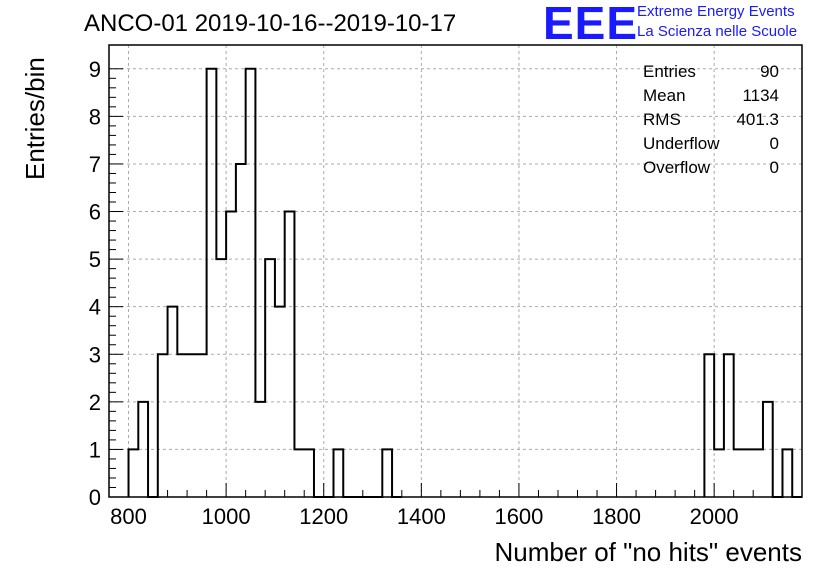  Describe the element at coordinates (591, 24) in the screenshot. I see `eee-logo: EEE` at that location.